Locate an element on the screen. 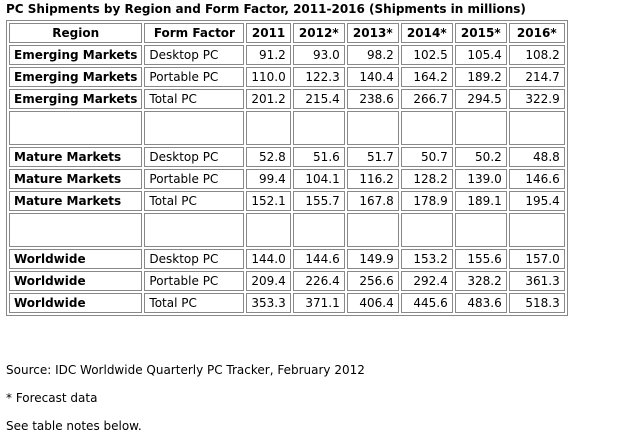 The height and width of the screenshot is (445, 632). value-cell: 189.1 is located at coordinates (480, 201).